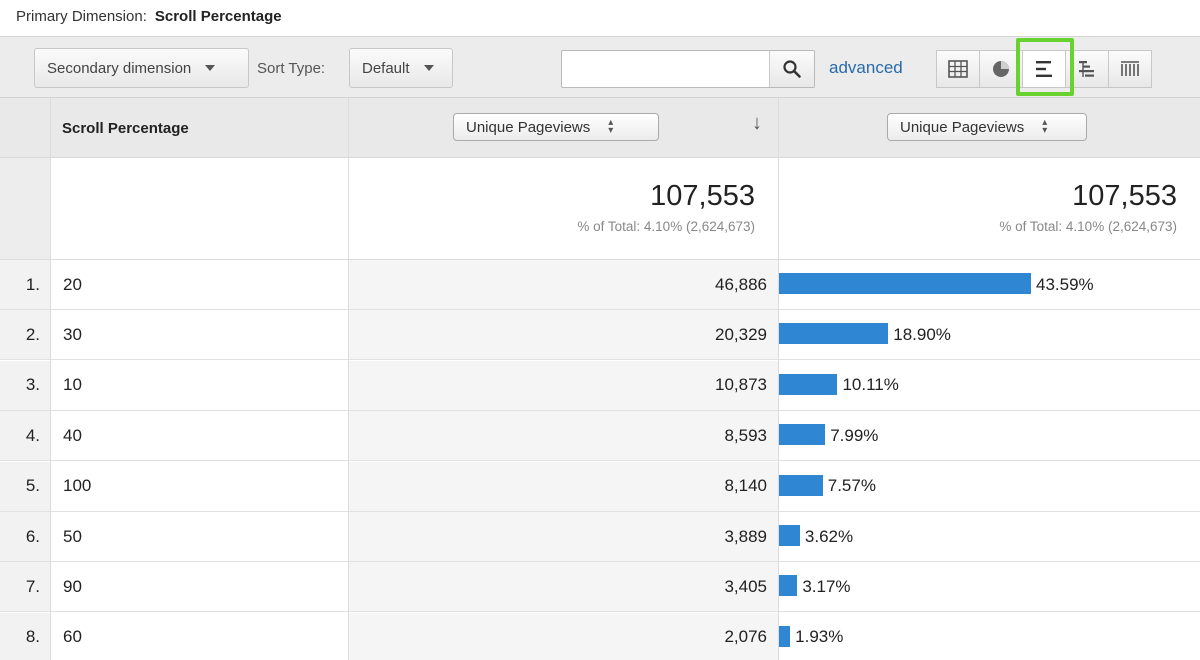 The image size is (1200, 660). I want to click on row-index: 3., so click(32, 385).